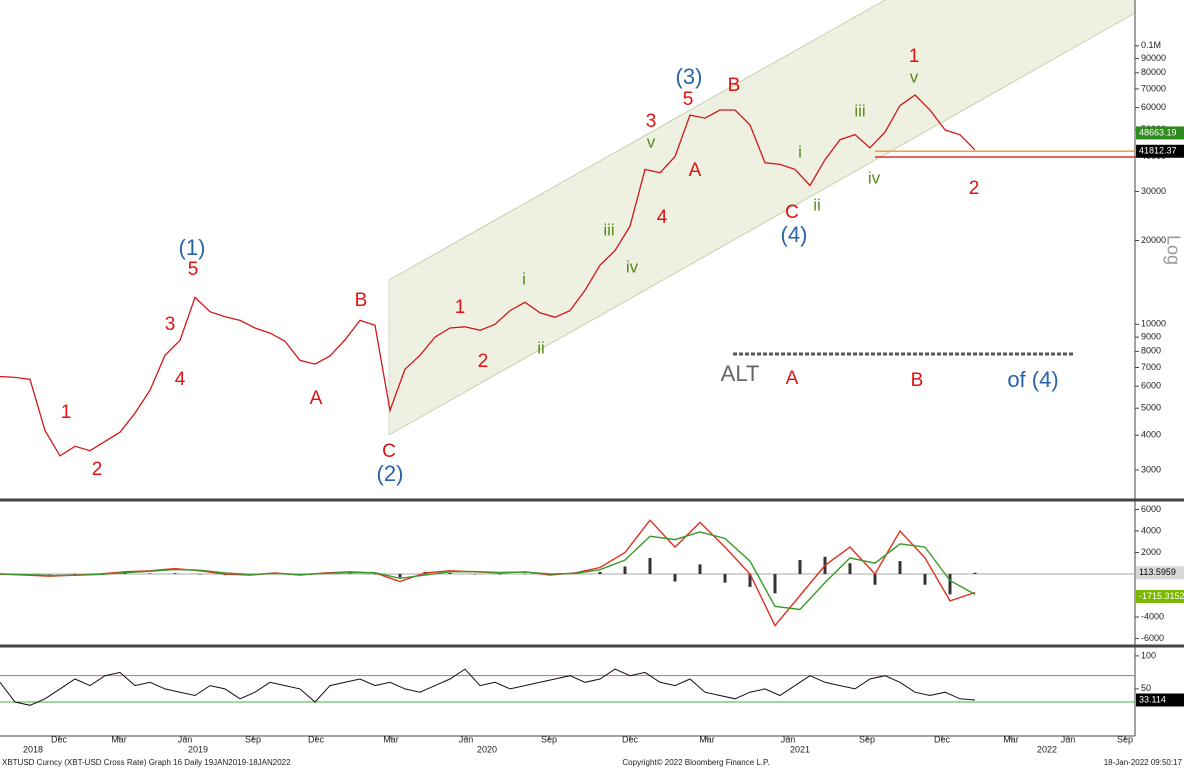 The height and width of the screenshot is (770, 1184). Describe the element at coordinates (390, 473) in the screenshot. I see `wave-label: (2)` at that location.